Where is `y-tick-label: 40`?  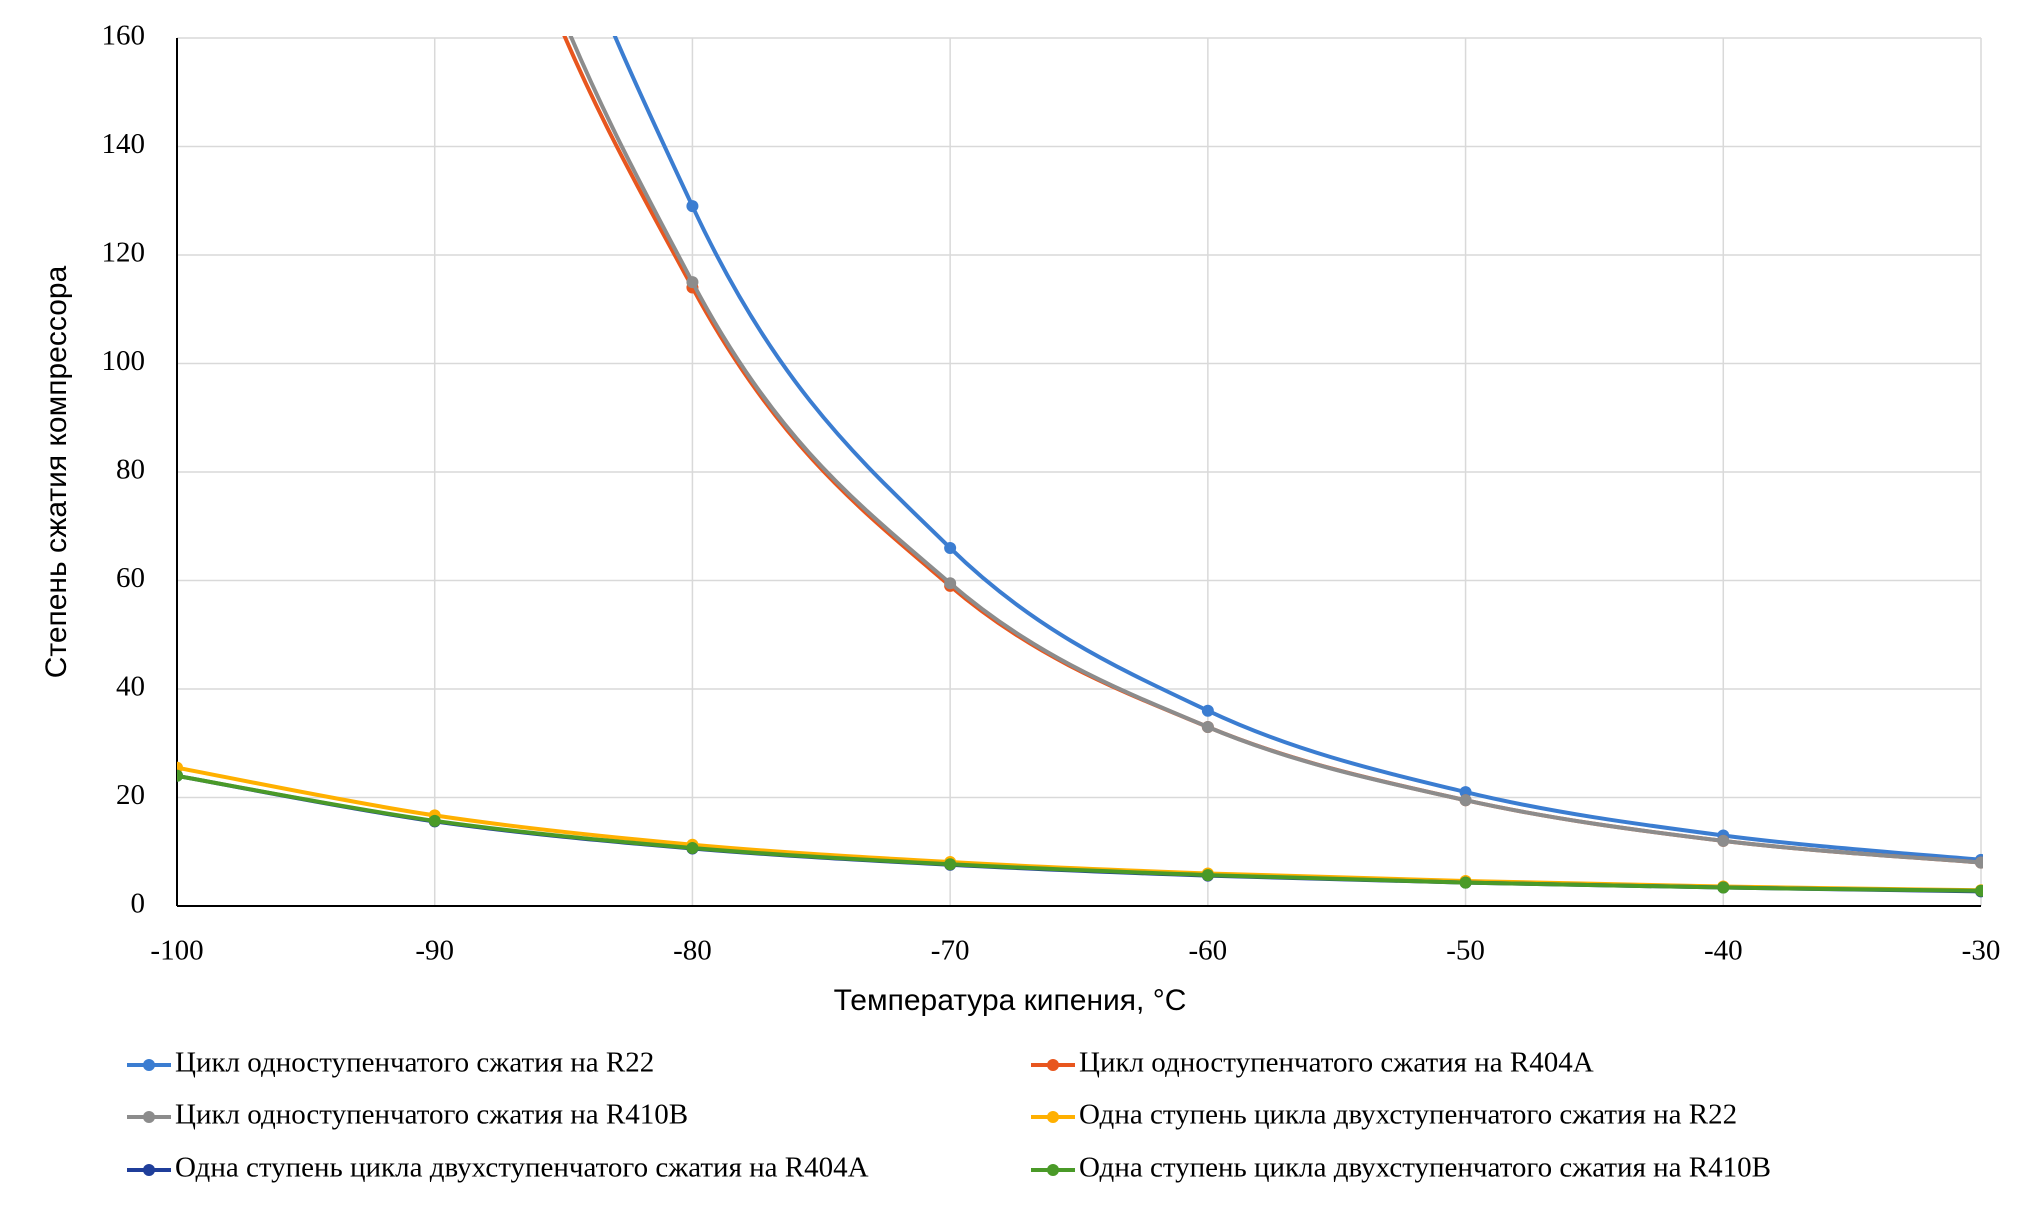 y-tick-label: 40 is located at coordinates (130, 687).